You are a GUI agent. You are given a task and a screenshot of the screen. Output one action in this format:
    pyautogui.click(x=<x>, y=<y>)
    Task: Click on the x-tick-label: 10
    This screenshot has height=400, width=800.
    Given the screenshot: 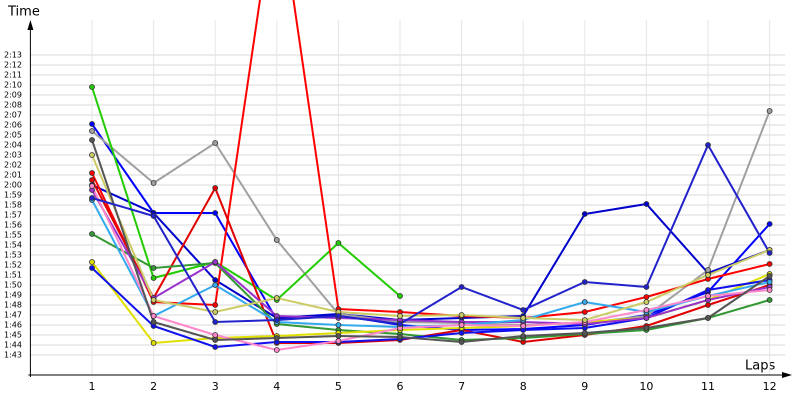 What is the action you would take?
    pyautogui.click(x=646, y=386)
    